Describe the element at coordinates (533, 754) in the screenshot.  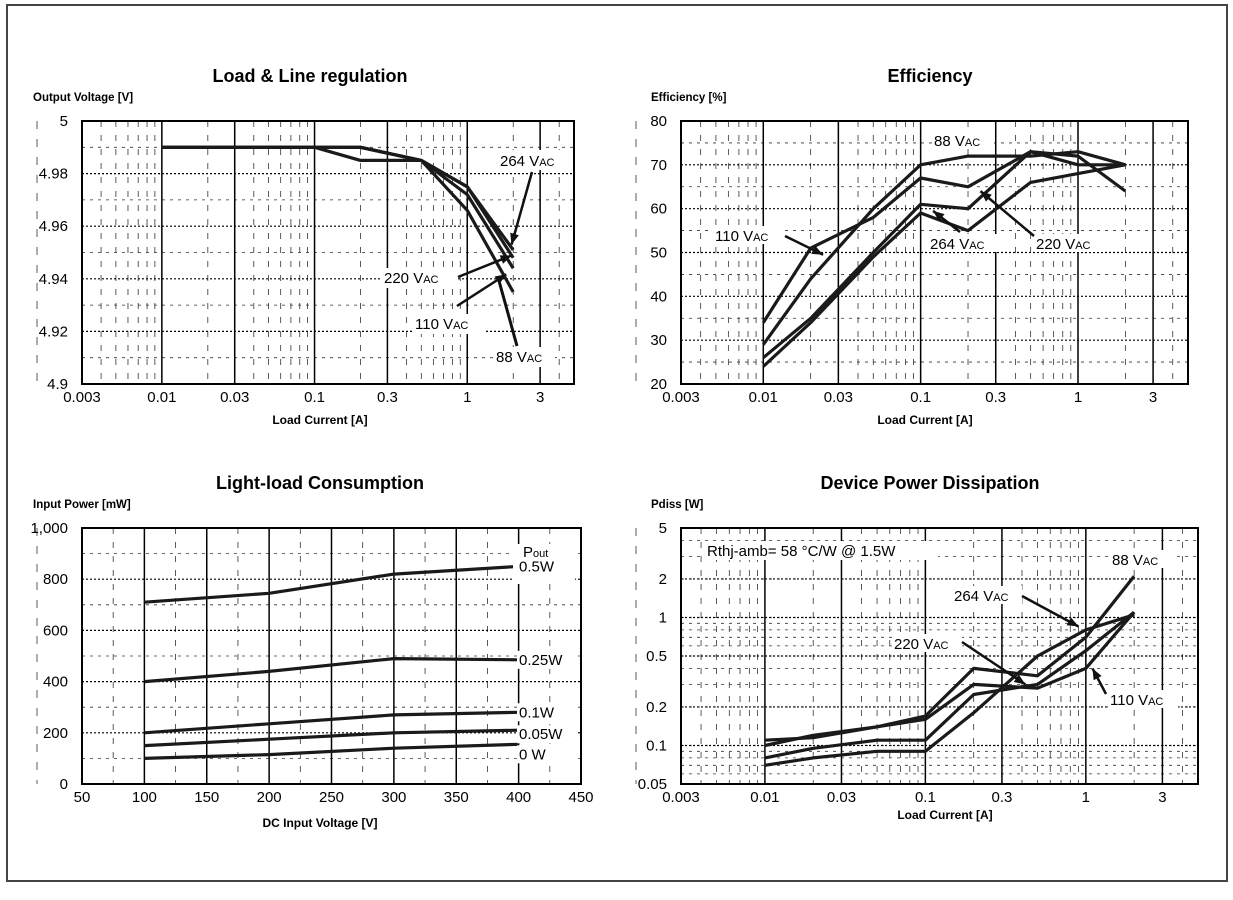
I see `series-label: 0 W` at that location.